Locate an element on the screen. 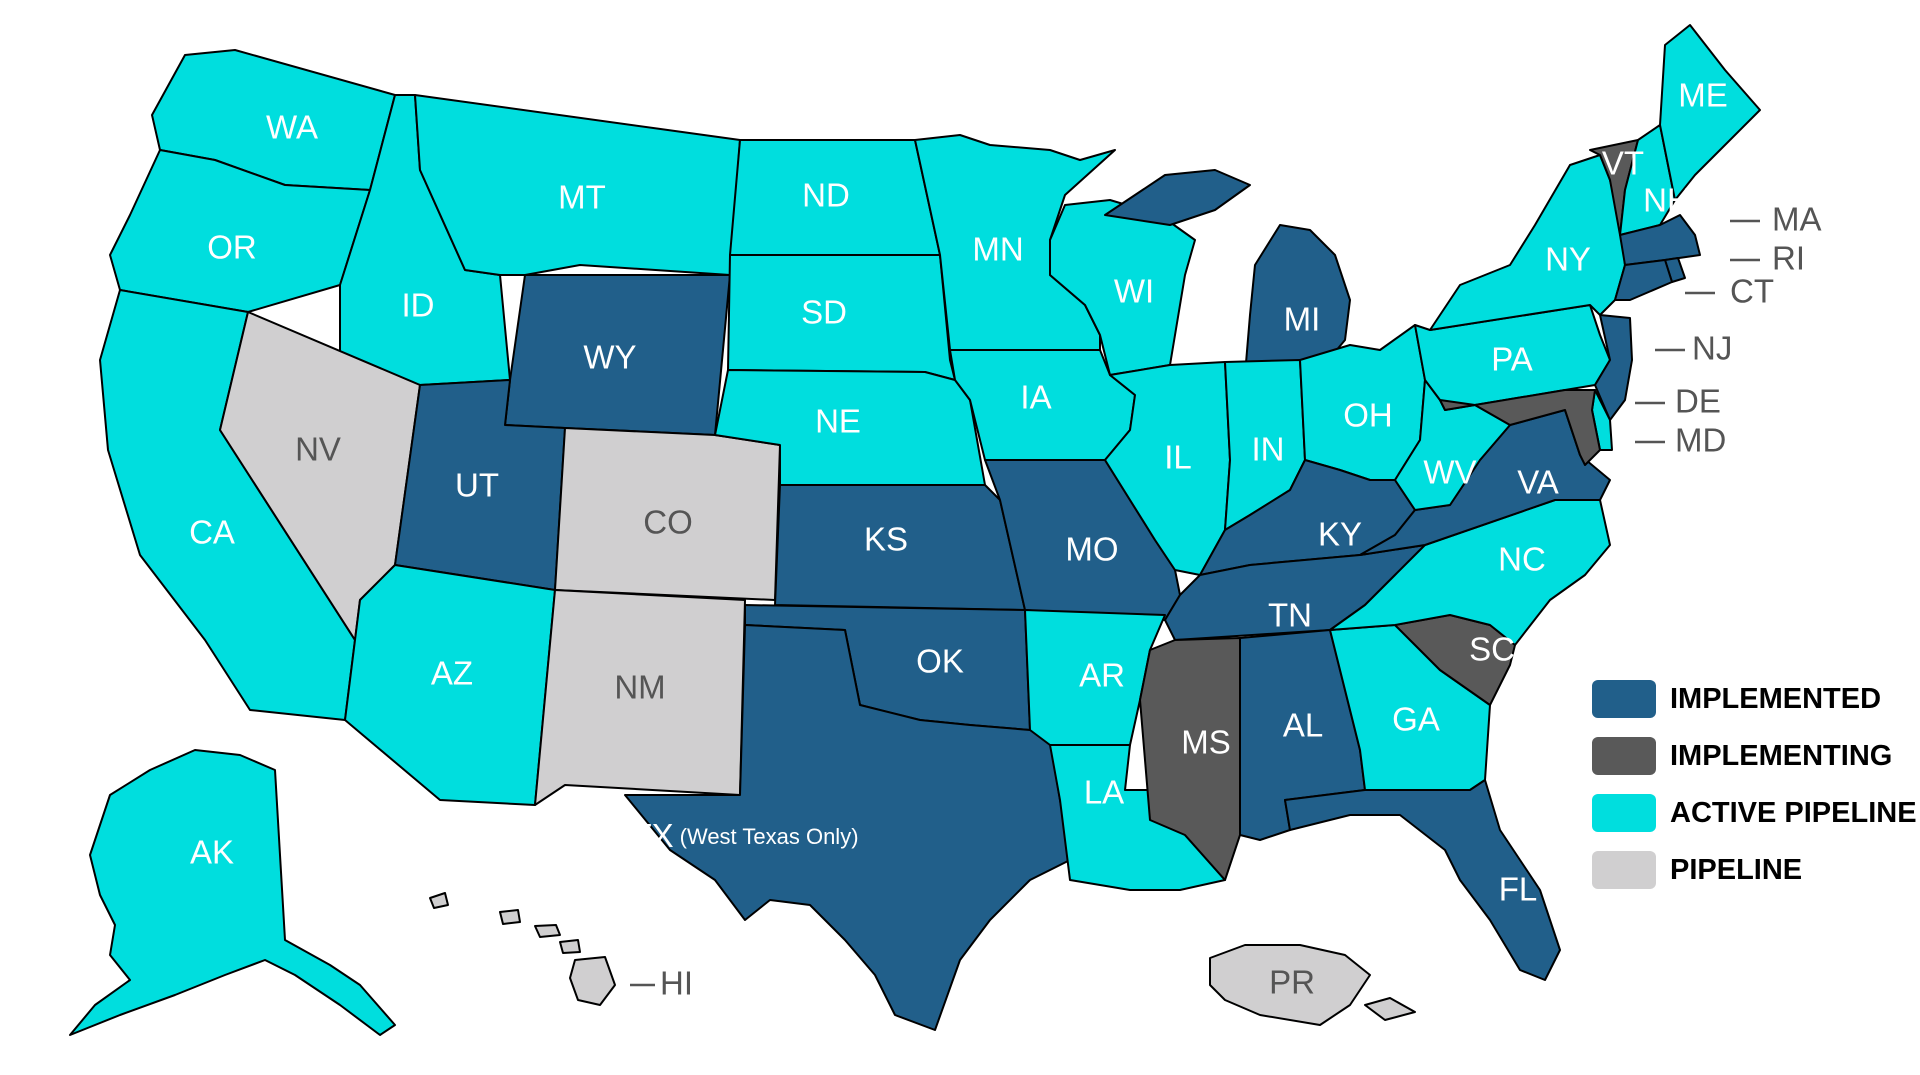 This screenshot has height=1075, width=1920. state-me is located at coordinates (1710, 112).